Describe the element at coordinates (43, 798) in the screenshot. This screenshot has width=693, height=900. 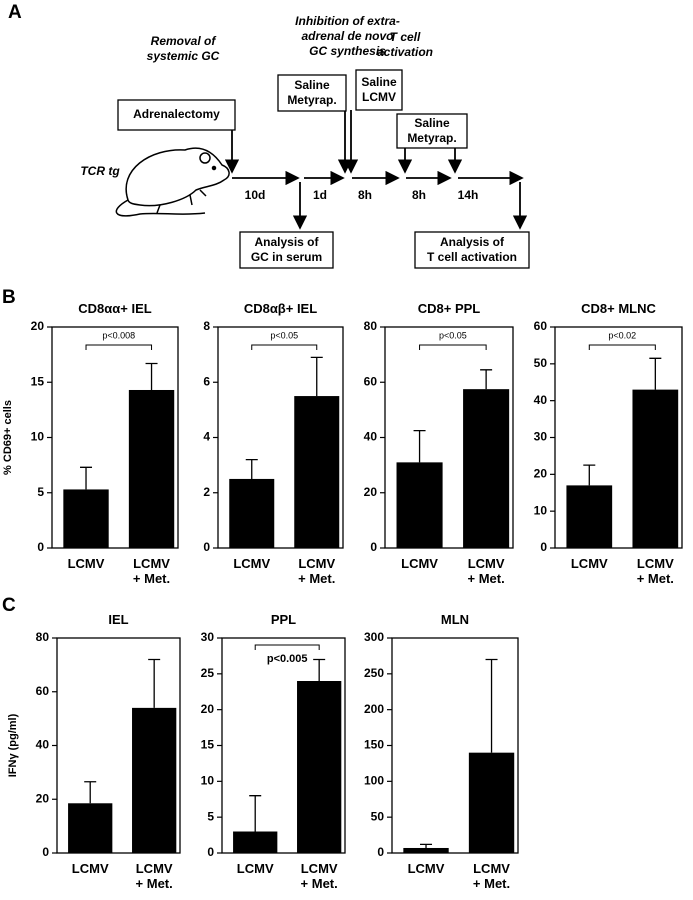
I see `y-tick-label: 20` at that location.